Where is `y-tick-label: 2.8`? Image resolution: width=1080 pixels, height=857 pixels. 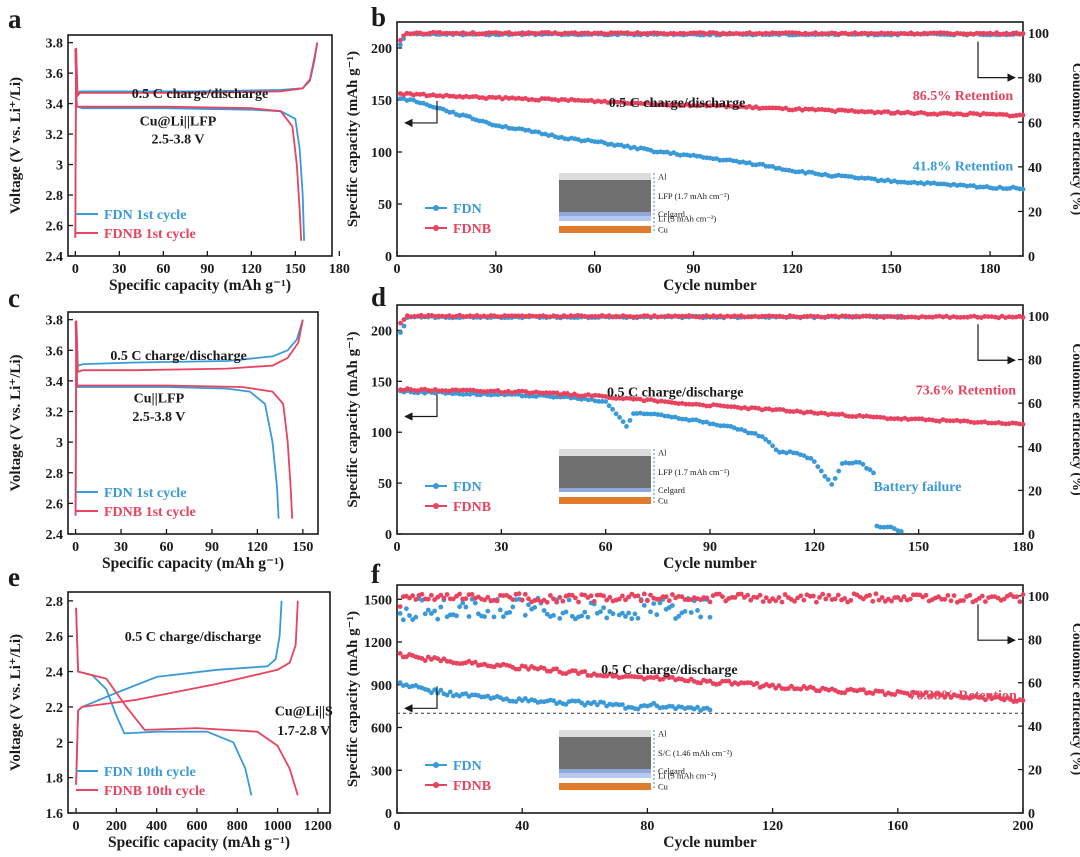 y-tick-label: 2.8 is located at coordinates (55, 602).